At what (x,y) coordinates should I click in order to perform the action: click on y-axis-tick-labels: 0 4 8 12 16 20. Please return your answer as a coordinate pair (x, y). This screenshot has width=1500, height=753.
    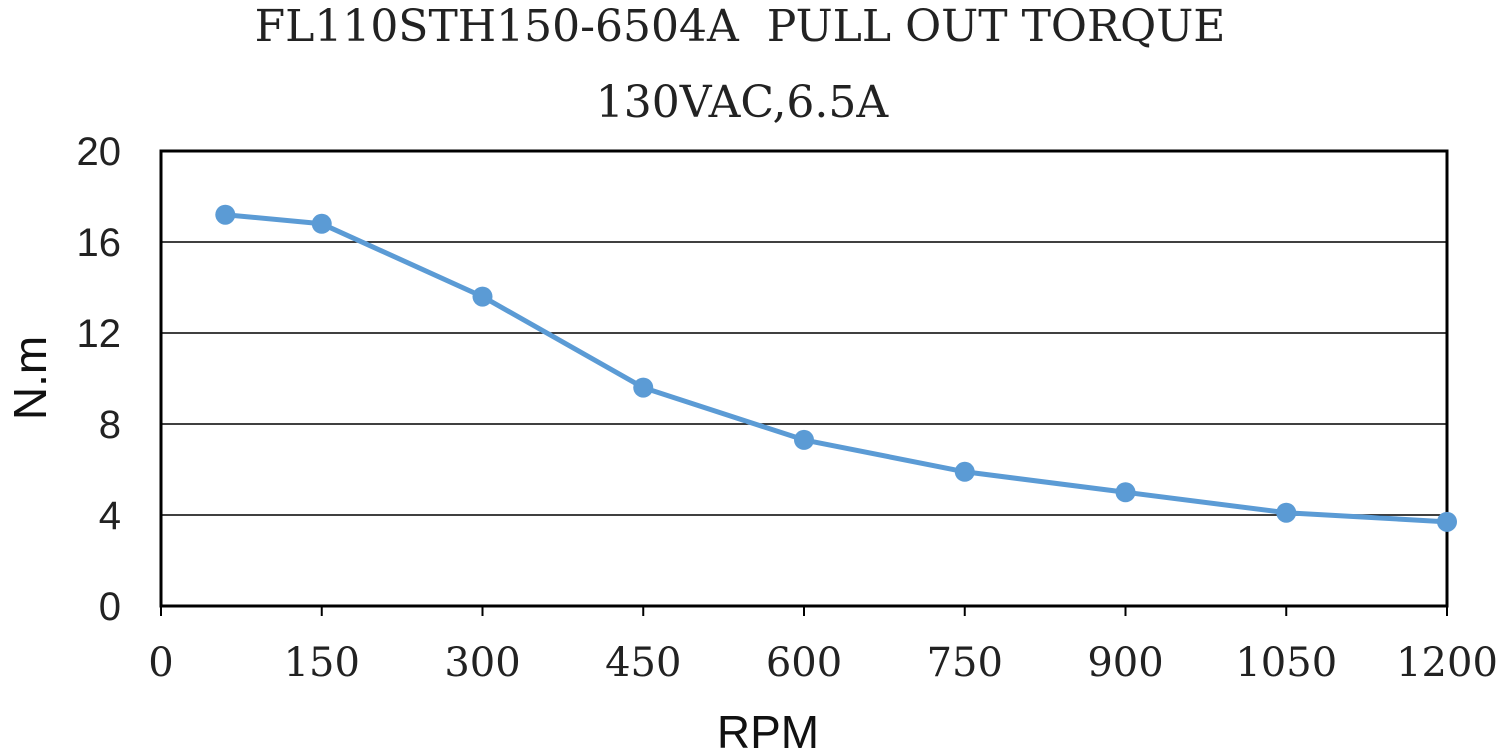
    Looking at the image, I should click on (99, 379).